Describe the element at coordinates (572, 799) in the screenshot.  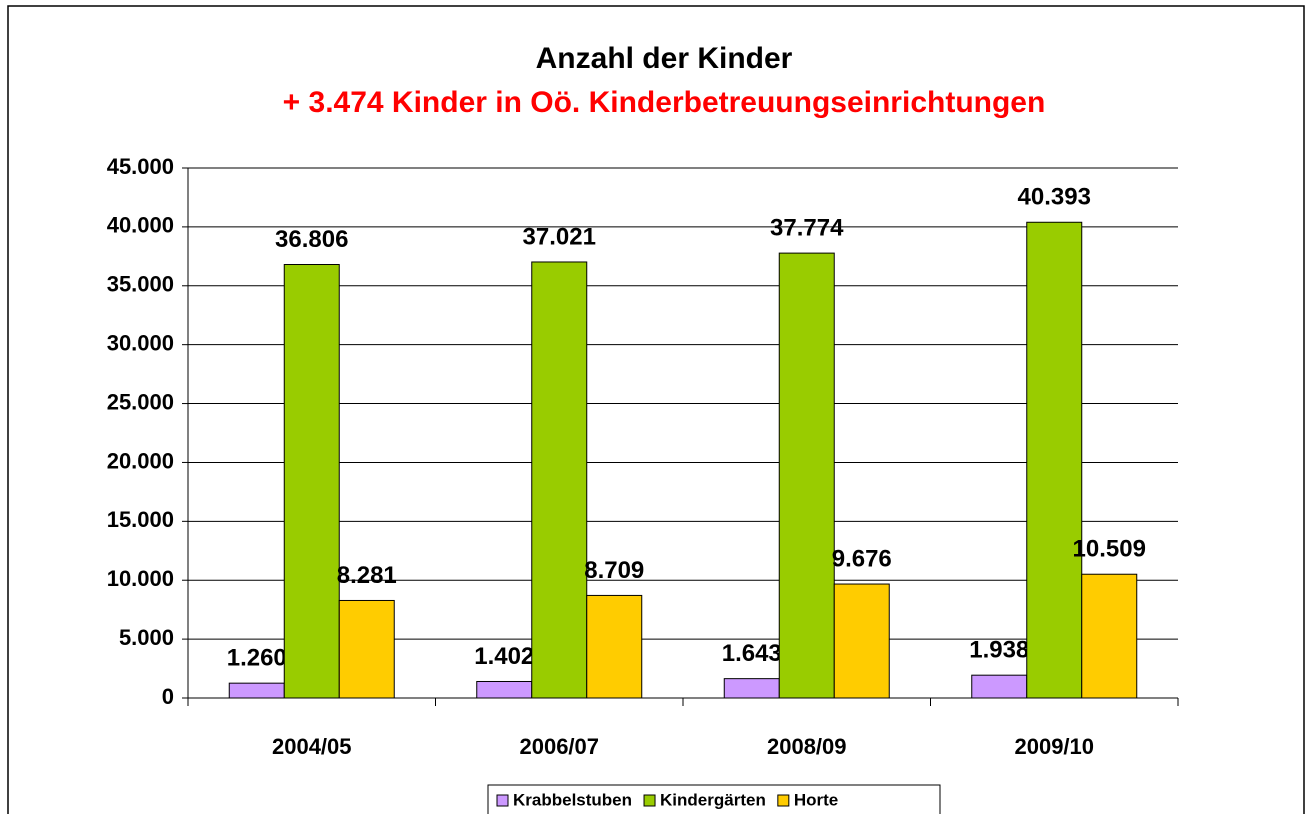
I see `legend-label: Krabbelstuben` at that location.